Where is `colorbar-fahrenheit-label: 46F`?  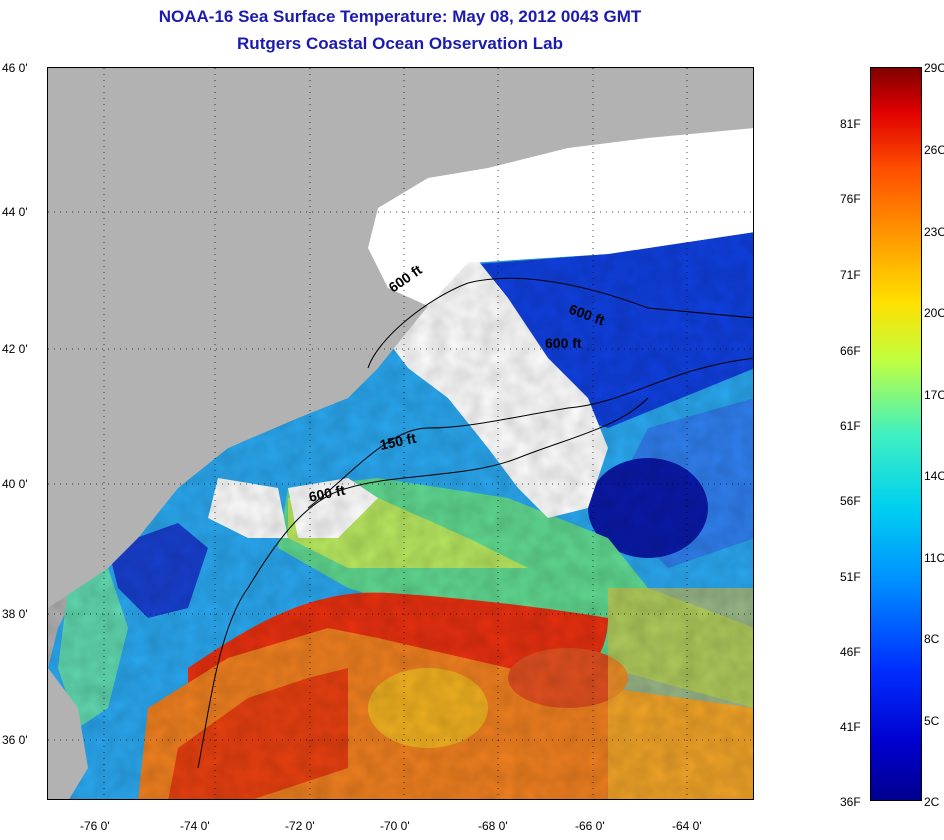
colorbar-fahrenheit-label: 46F is located at coordinates (850, 652).